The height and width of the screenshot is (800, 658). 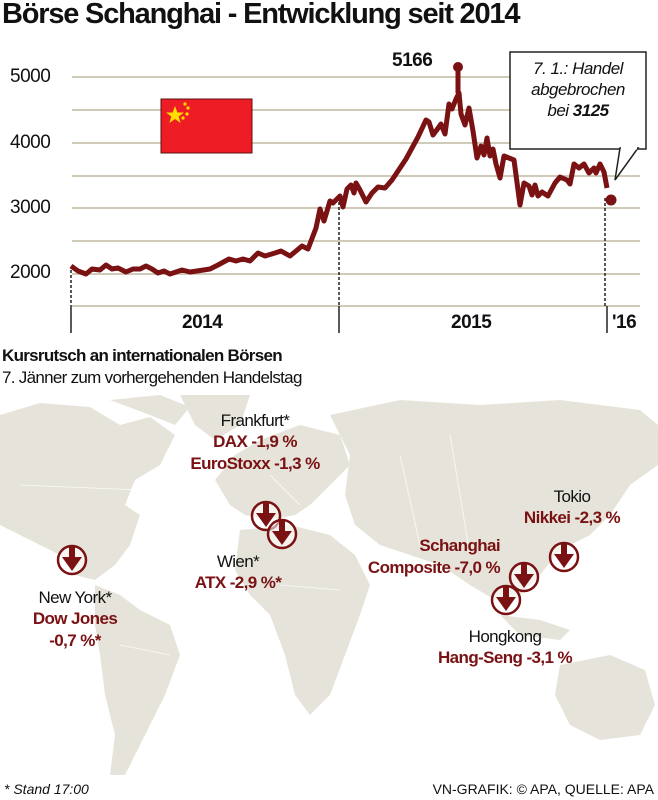 What do you see at coordinates (471, 322) in the screenshot?
I see `x-tick-2015: 2015` at bounding box center [471, 322].